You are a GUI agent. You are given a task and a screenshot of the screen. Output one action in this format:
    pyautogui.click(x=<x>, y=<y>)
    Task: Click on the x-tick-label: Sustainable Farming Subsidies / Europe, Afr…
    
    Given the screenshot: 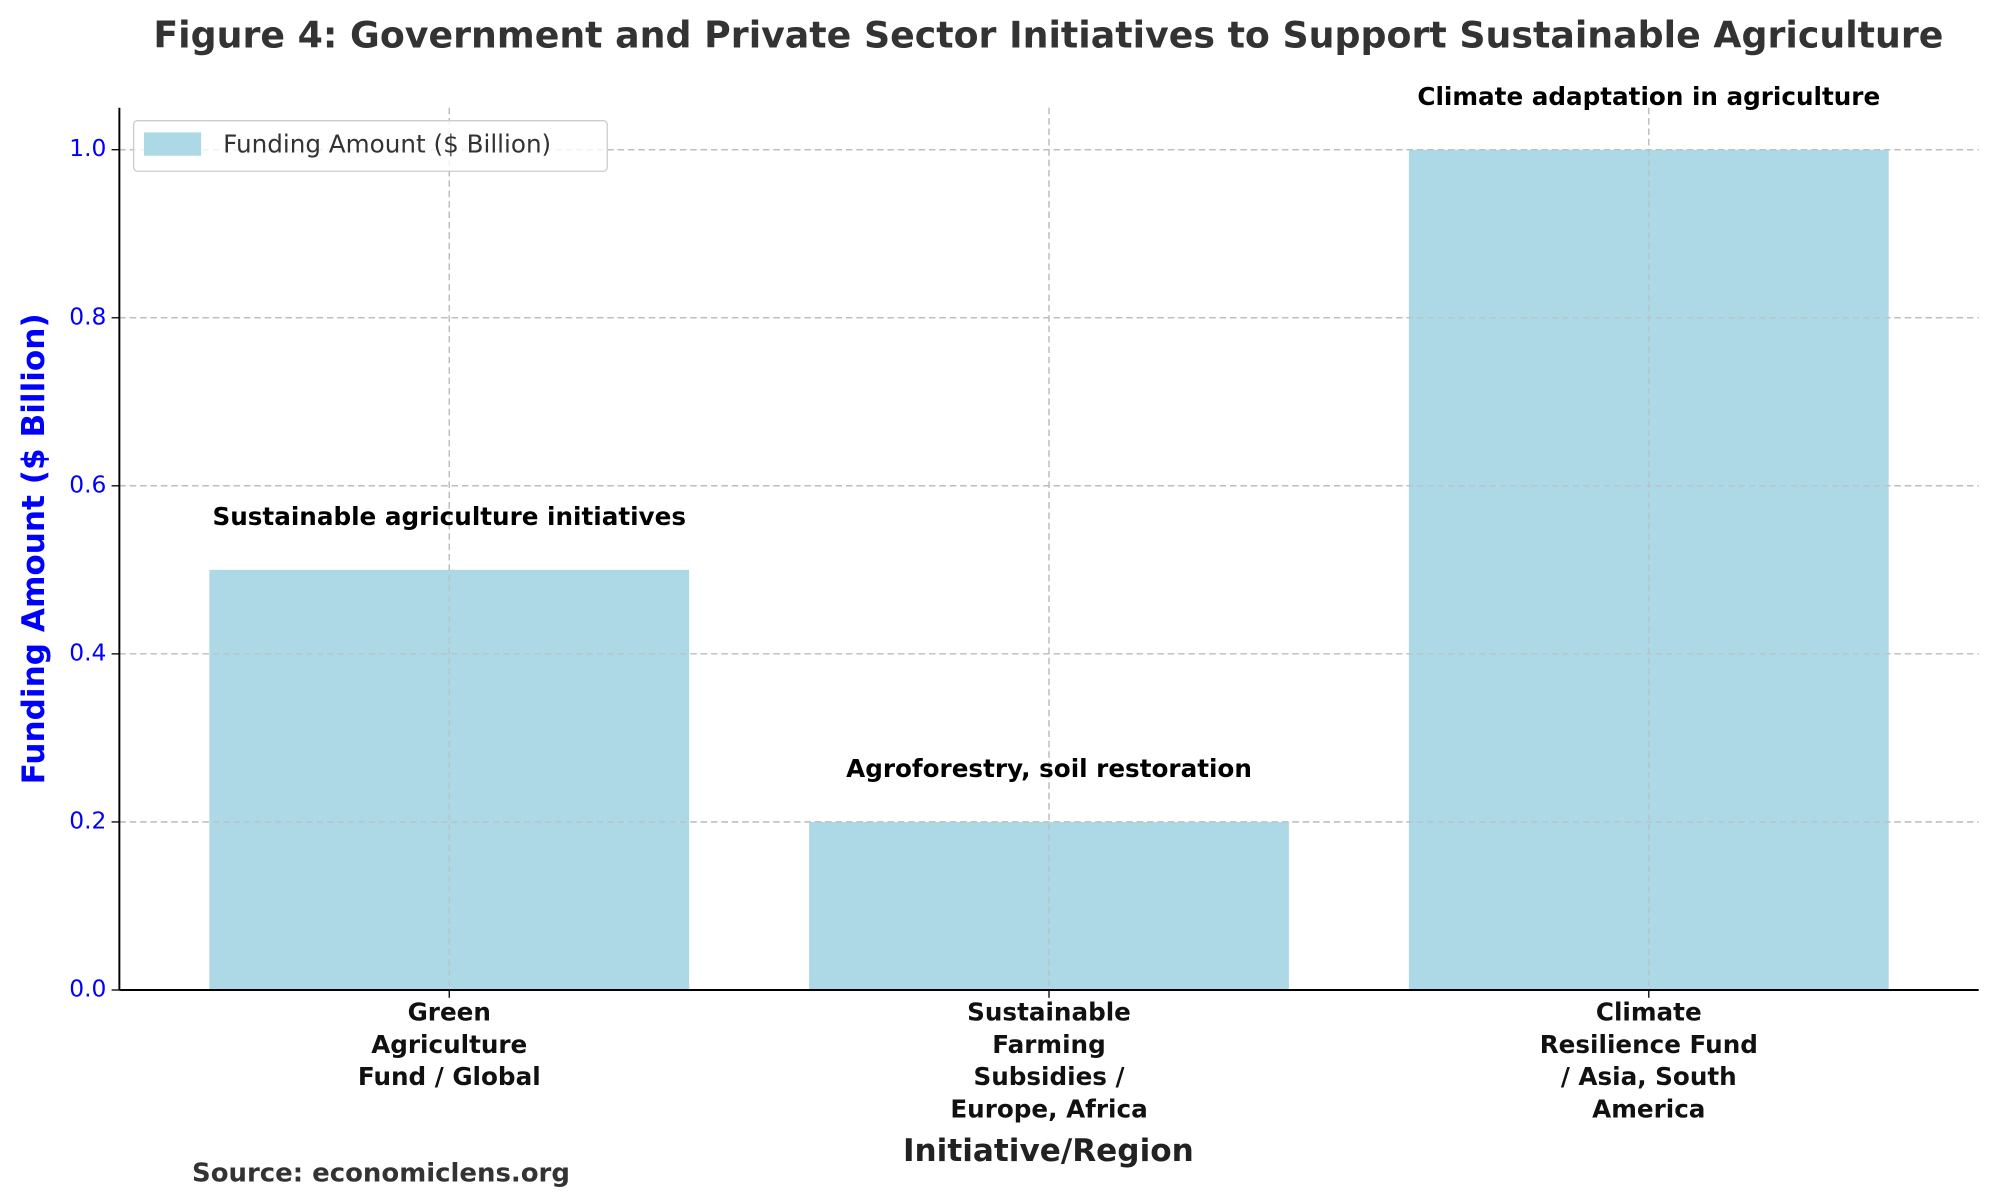 What is the action you would take?
    pyautogui.click(x=1048, y=1060)
    